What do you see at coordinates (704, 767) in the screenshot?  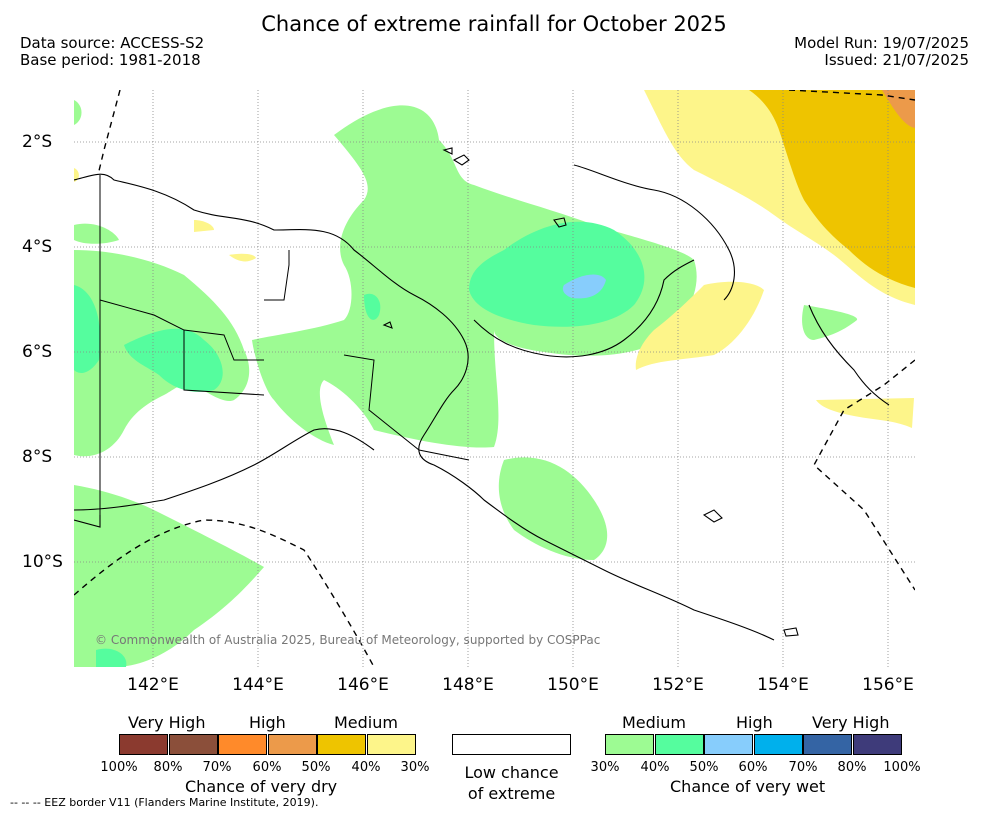 I see `wet-tick: 50%` at bounding box center [704, 767].